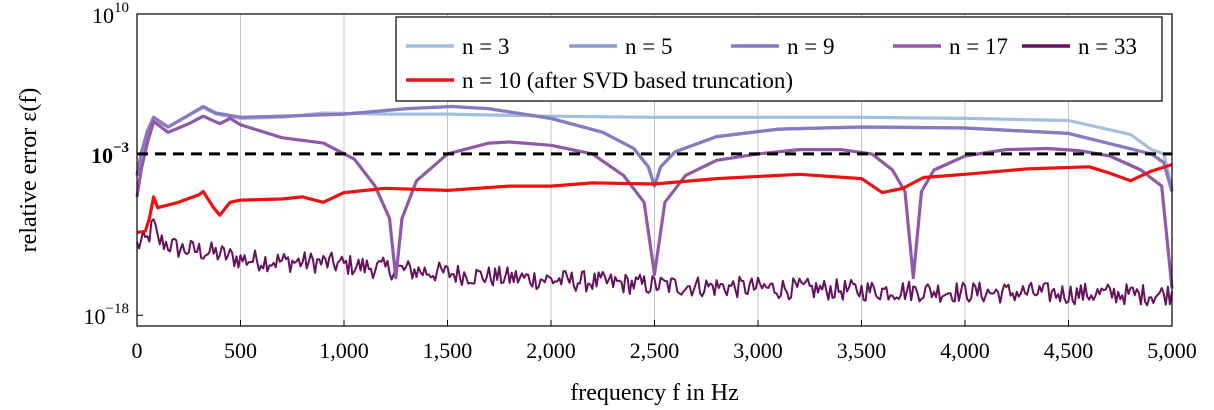  Describe the element at coordinates (648, 46) in the screenshot. I see `legend-label: n = 5` at that location.